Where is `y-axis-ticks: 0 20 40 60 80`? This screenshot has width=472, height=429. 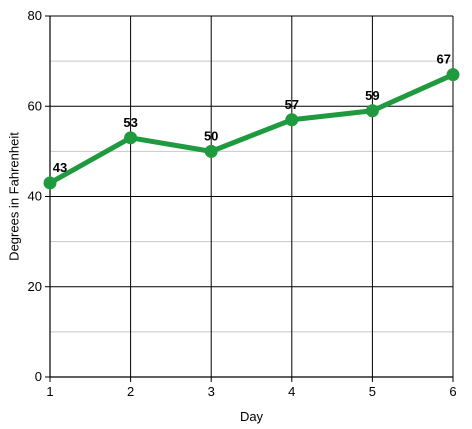 y-axis-ticks: 0 20 40 60 80 is located at coordinates (39, 196).